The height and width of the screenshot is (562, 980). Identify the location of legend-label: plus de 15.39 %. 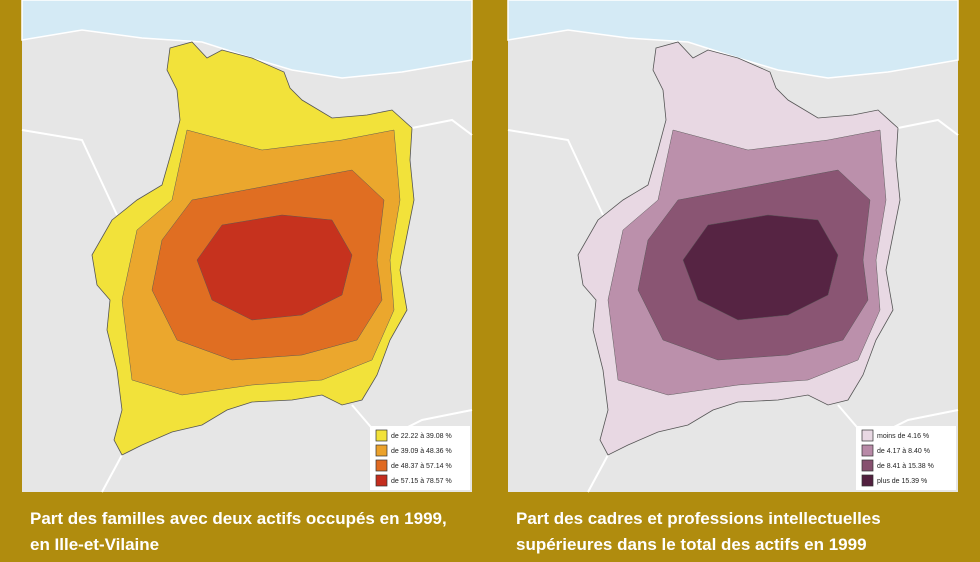
(902, 481).